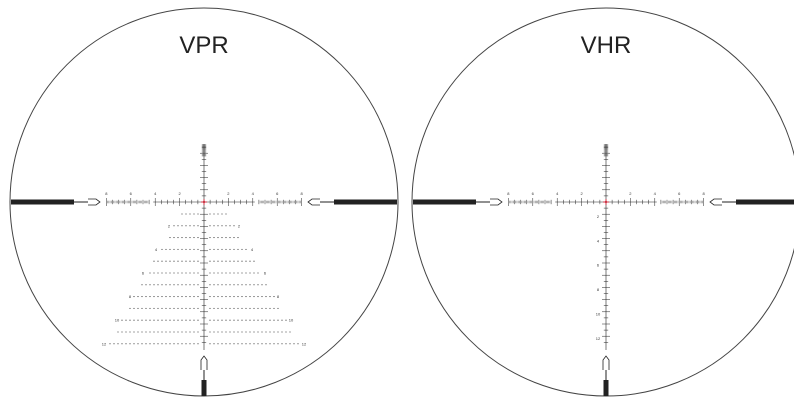  What do you see at coordinates (104, 343) in the screenshot?
I see `tree-row-label-left: 12` at bounding box center [104, 343].